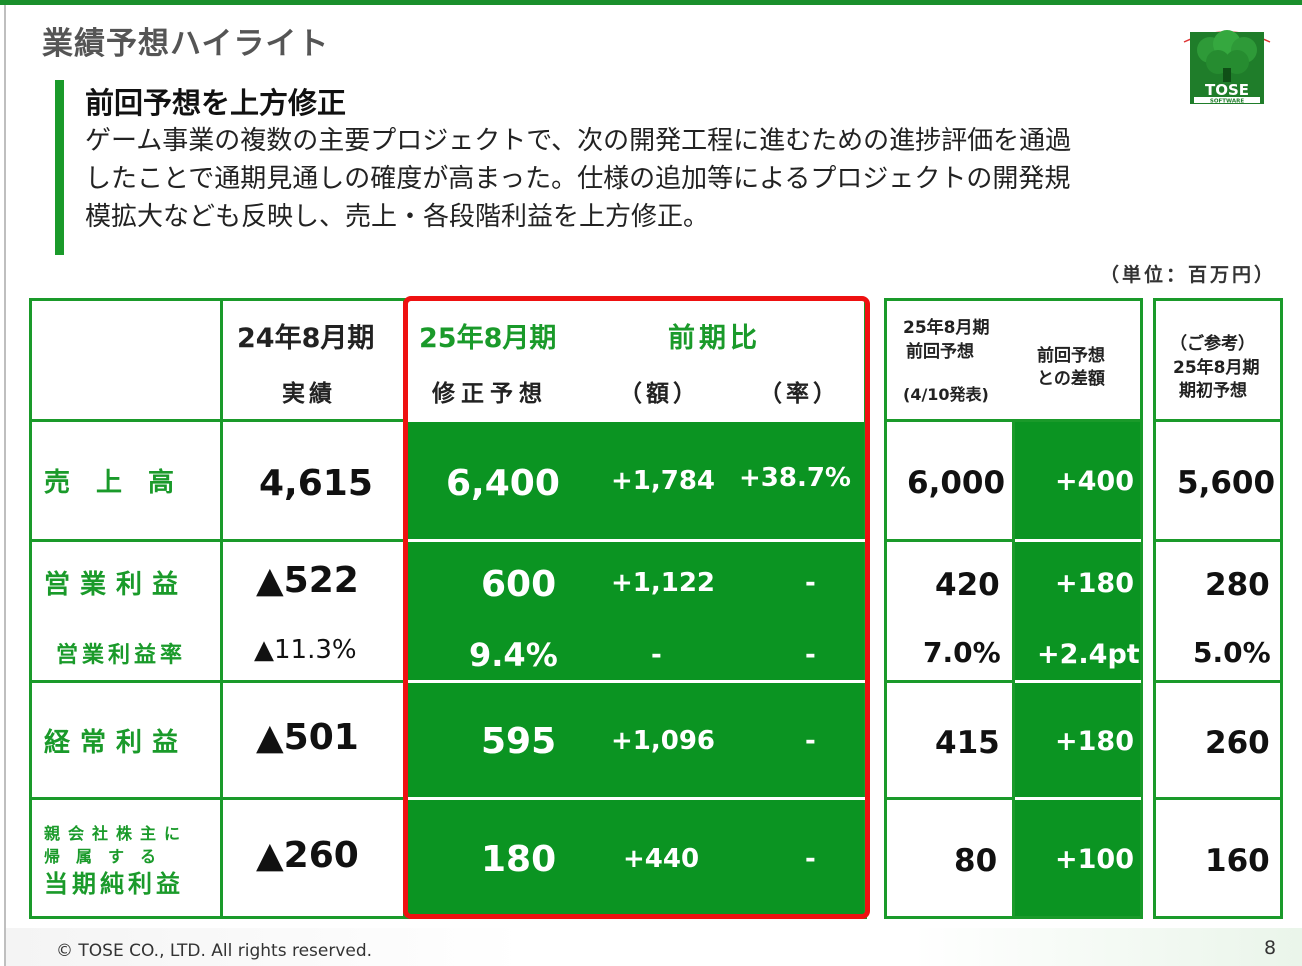 This screenshot has height=966, width=1302. What do you see at coordinates (316, 483) in the screenshot?
I see `sales-fy24: 4,615` at bounding box center [316, 483].